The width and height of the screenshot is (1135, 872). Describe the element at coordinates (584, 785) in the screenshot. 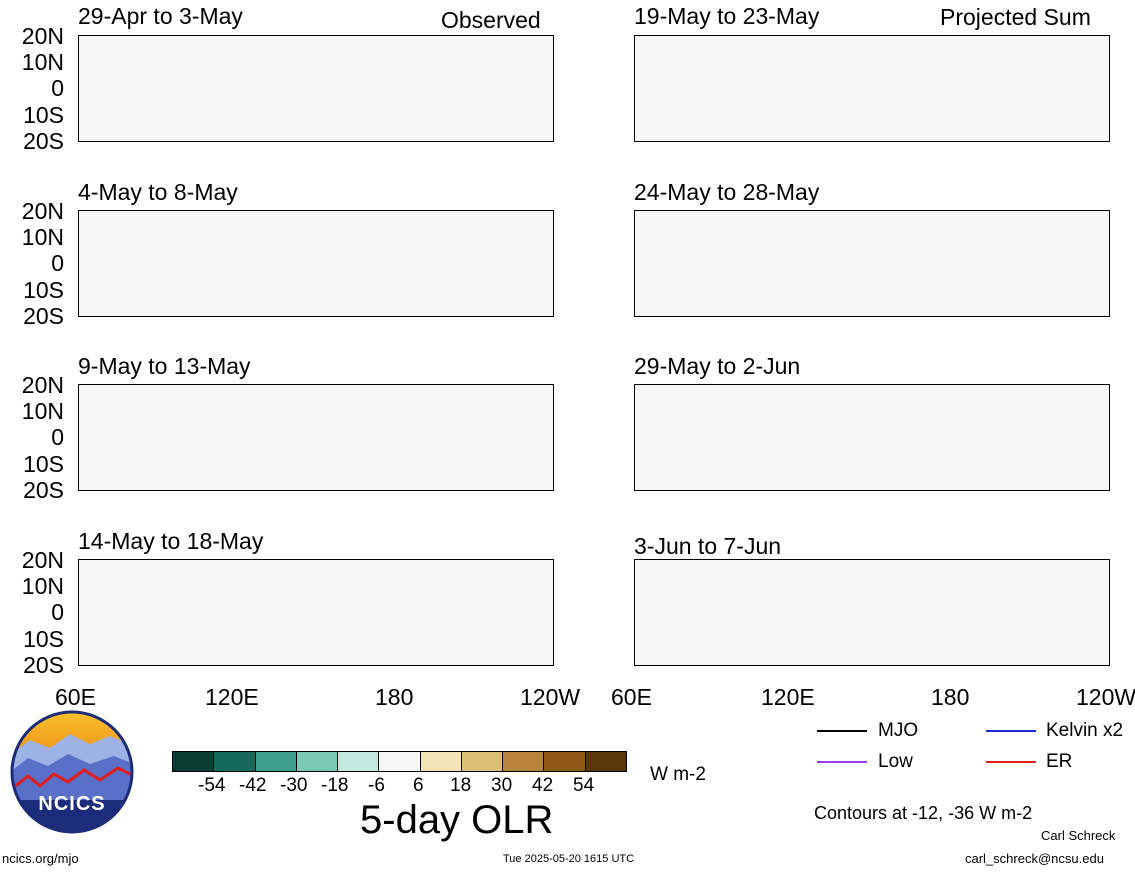

I see `colorbar-tick-label: 54` at that location.